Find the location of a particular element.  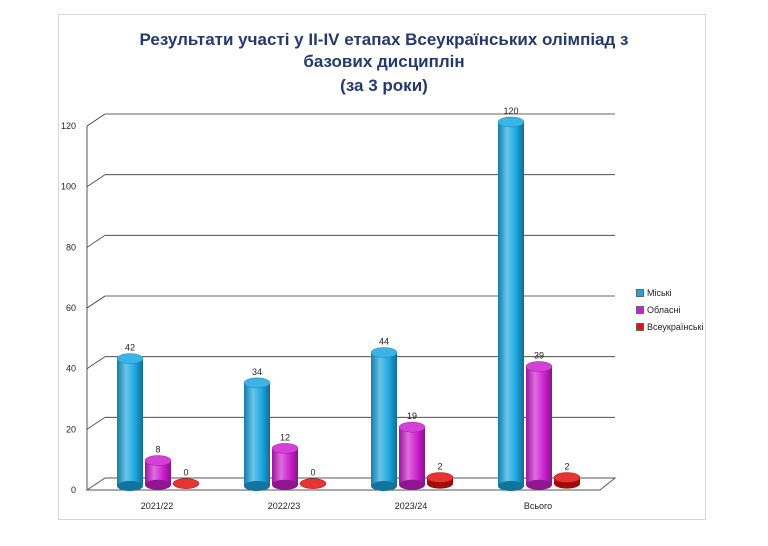

y-tick-label: 100 is located at coordinates (68, 187).